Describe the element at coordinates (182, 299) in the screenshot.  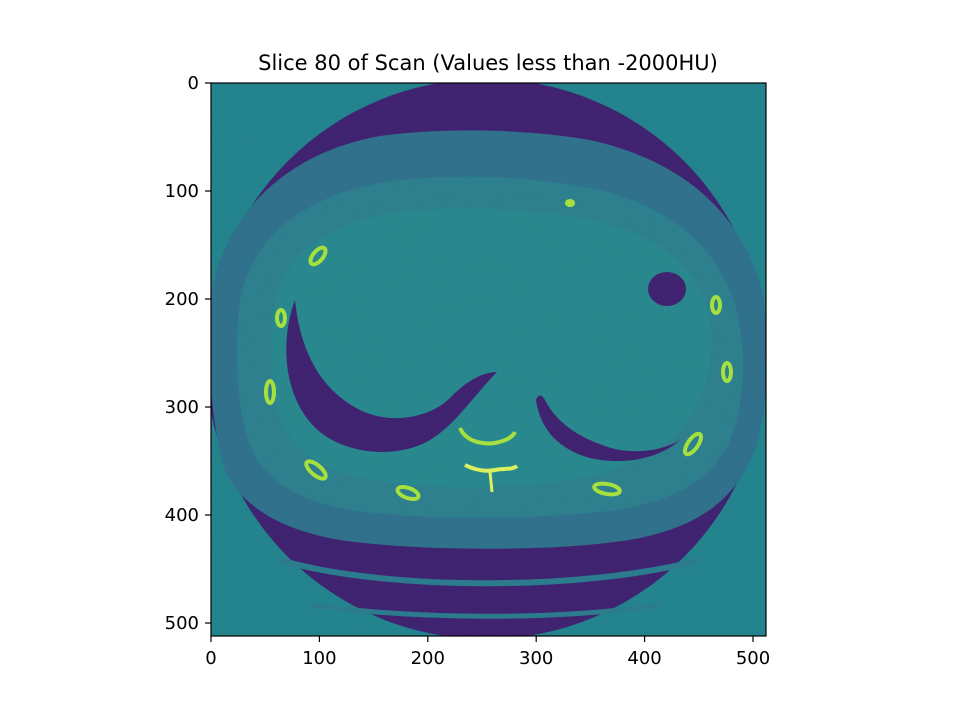
I see `y-tick-label: 200` at that location.